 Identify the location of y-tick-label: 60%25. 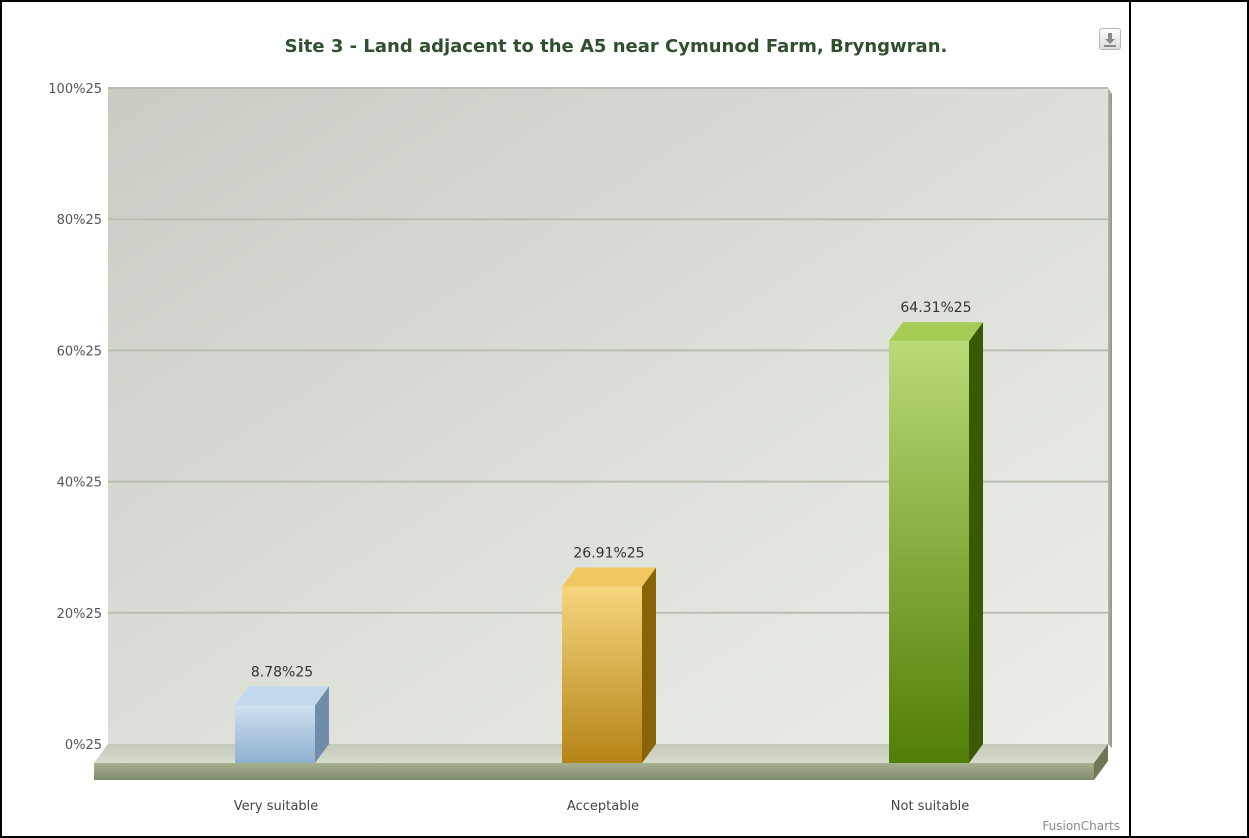
(79, 351).